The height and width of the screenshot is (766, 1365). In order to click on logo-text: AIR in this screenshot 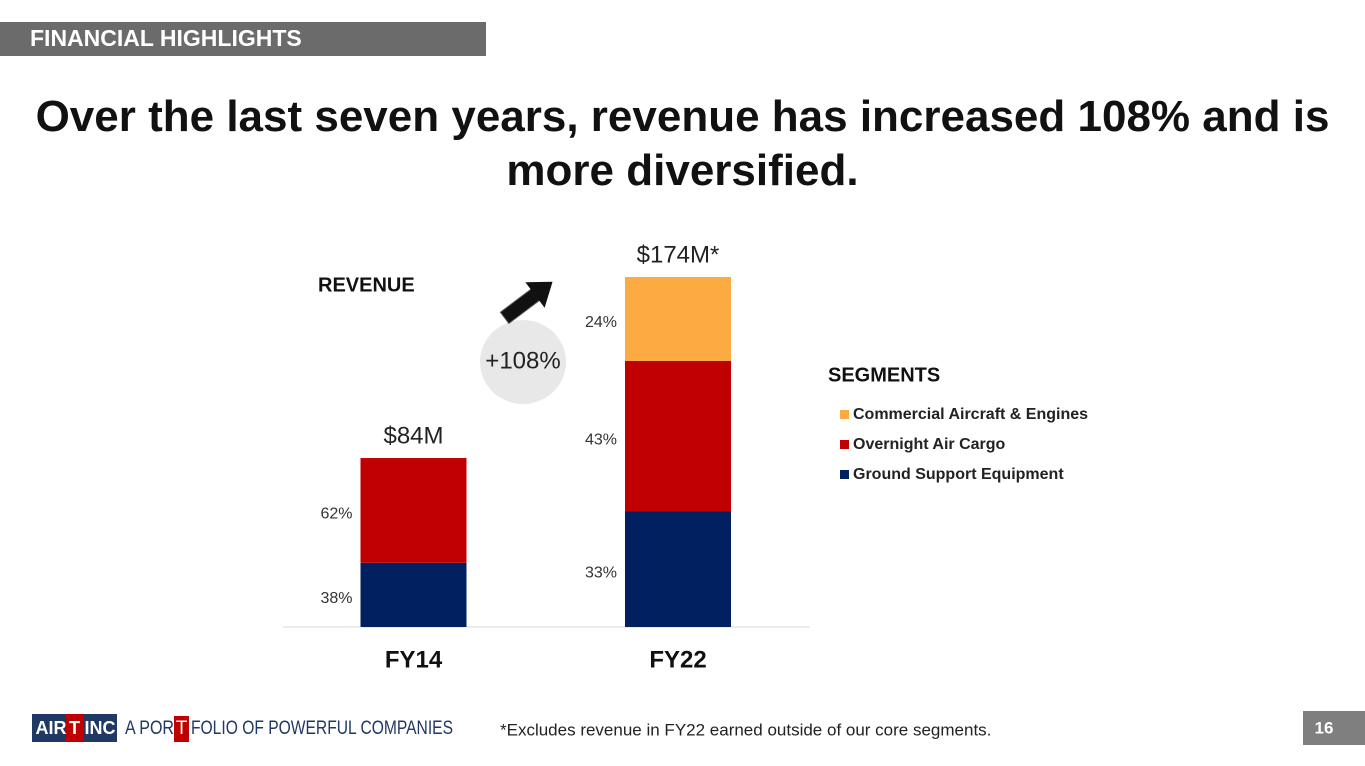, I will do `click(51, 728)`.